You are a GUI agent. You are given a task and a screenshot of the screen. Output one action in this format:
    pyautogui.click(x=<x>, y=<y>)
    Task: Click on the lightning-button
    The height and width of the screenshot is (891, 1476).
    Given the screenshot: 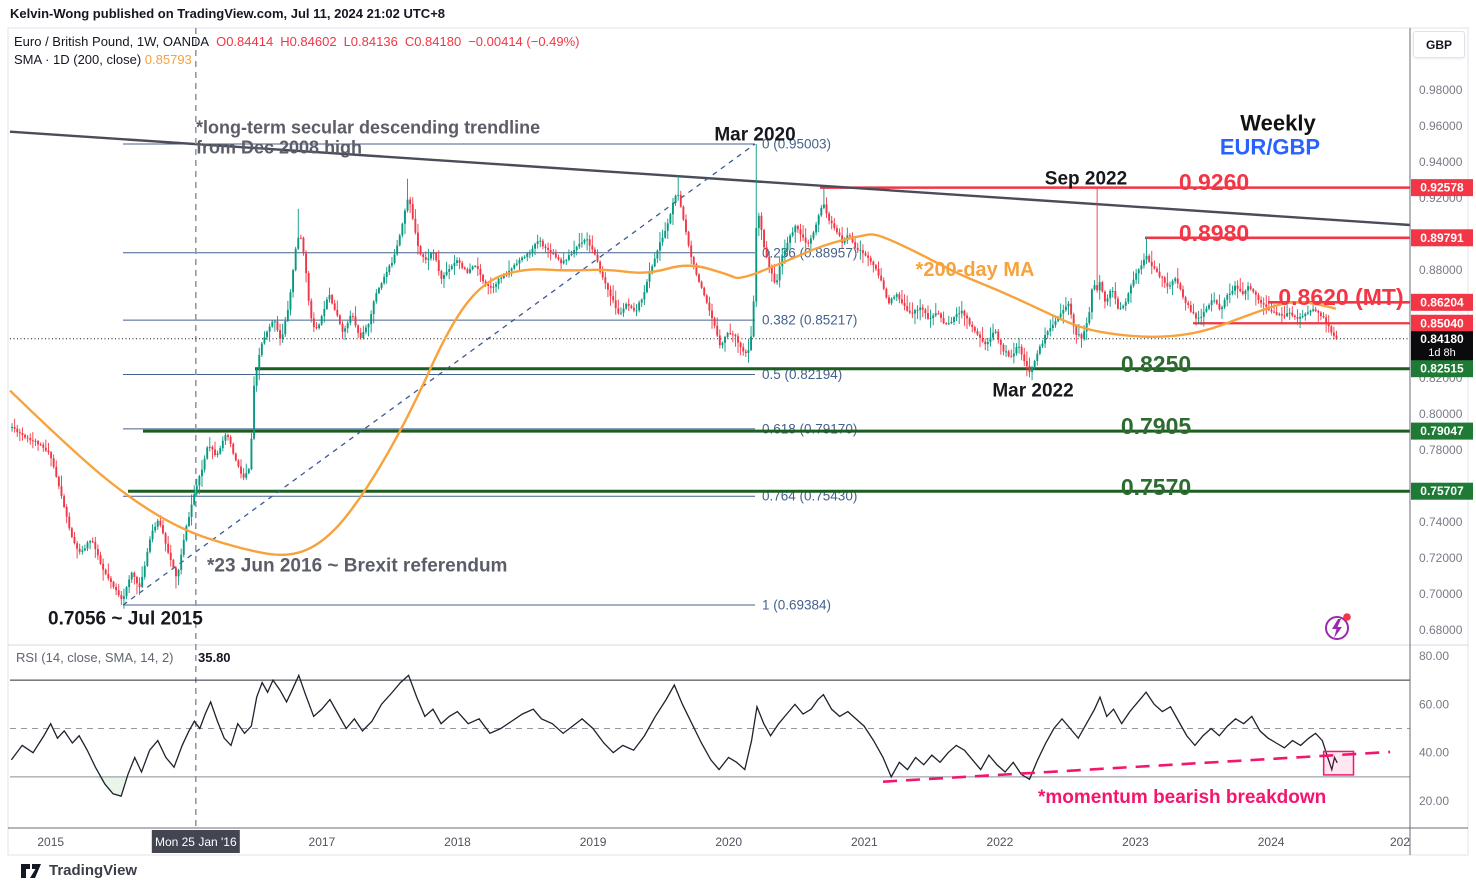 What is the action you would take?
    pyautogui.click(x=1338, y=626)
    